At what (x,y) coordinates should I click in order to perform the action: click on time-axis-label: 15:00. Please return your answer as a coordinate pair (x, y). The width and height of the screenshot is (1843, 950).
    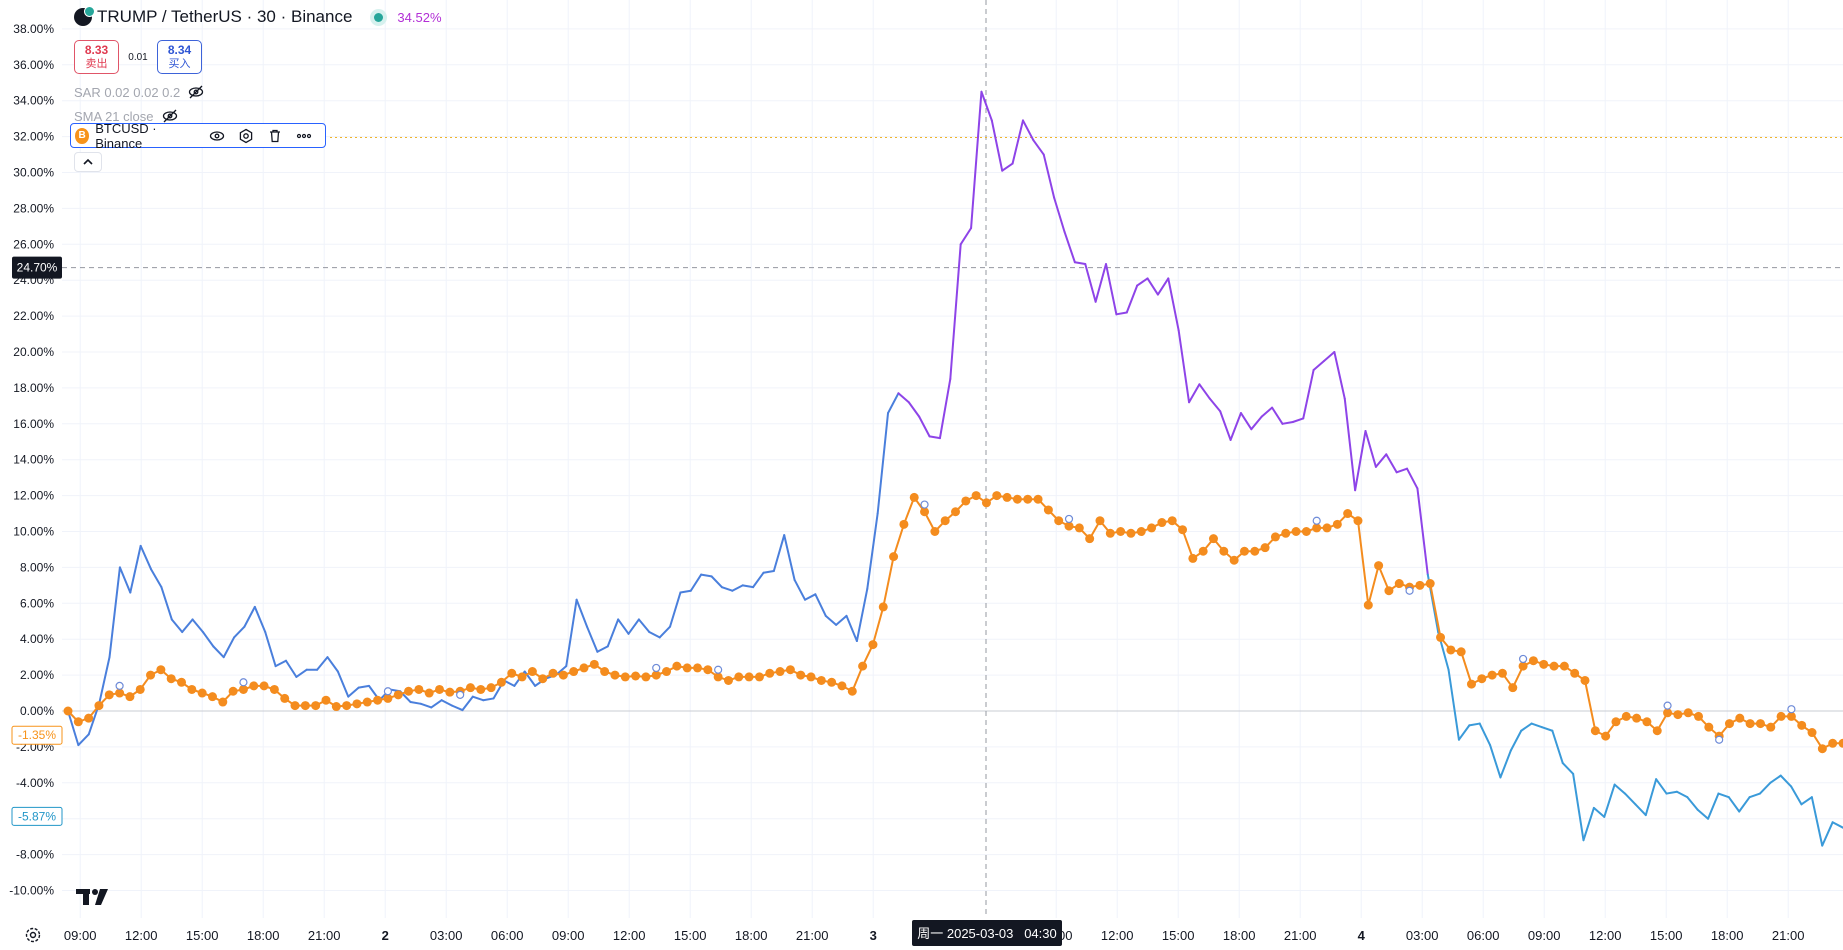
    Looking at the image, I should click on (1178, 935).